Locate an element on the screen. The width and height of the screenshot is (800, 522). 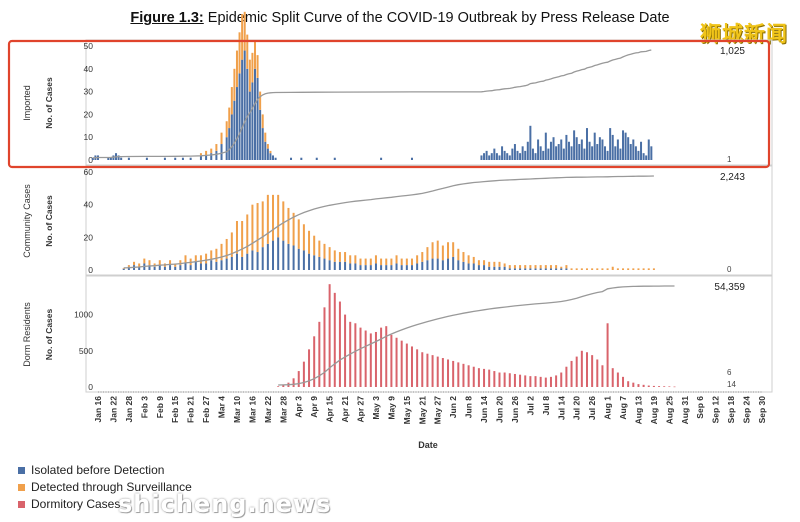
x-tick-label: Feb 21 is located at coordinates (191, 409).